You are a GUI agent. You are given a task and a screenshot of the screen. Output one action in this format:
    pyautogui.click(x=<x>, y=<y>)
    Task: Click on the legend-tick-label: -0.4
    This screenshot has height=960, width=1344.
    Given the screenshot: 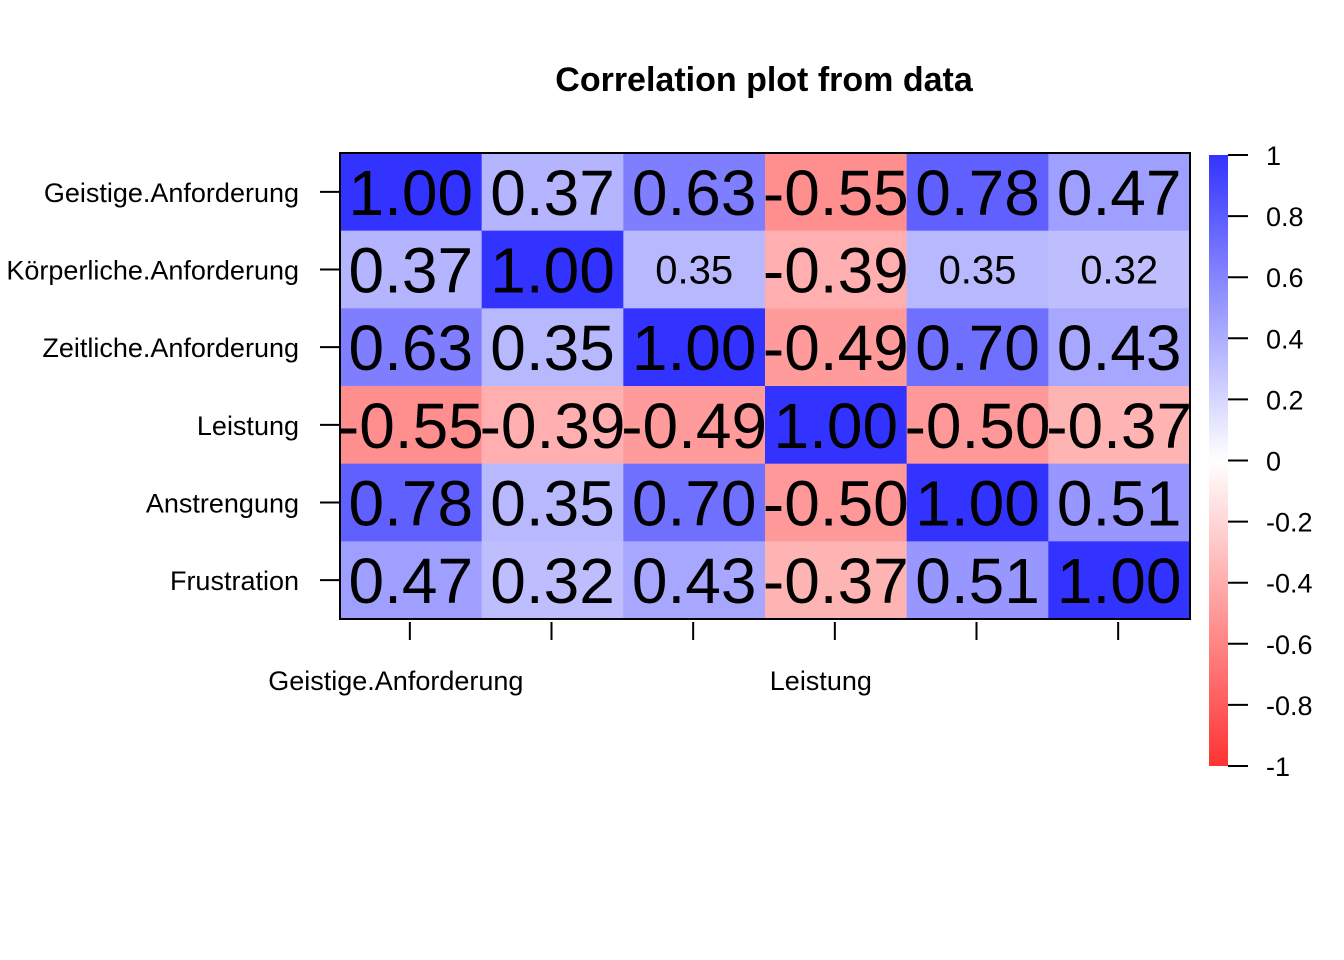 What is the action you would take?
    pyautogui.click(x=1289, y=584)
    